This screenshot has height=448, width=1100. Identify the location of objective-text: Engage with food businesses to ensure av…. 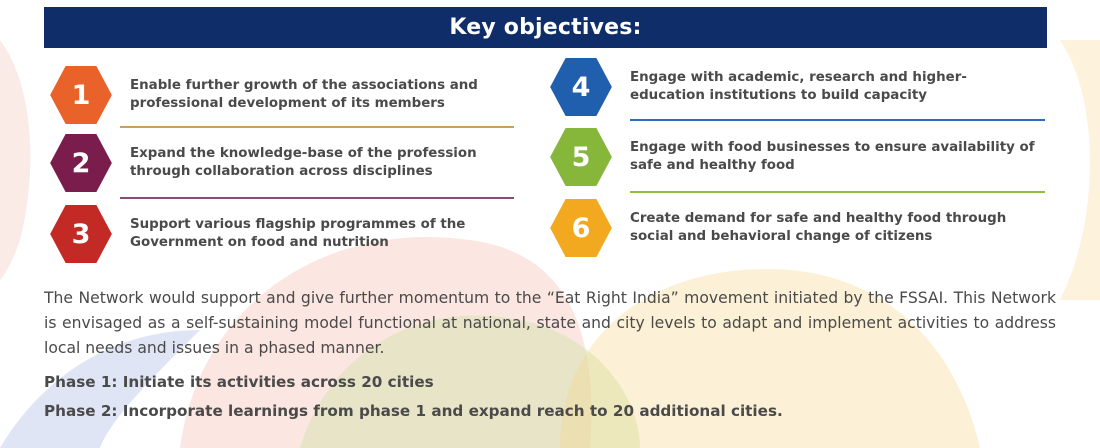
(832, 156).